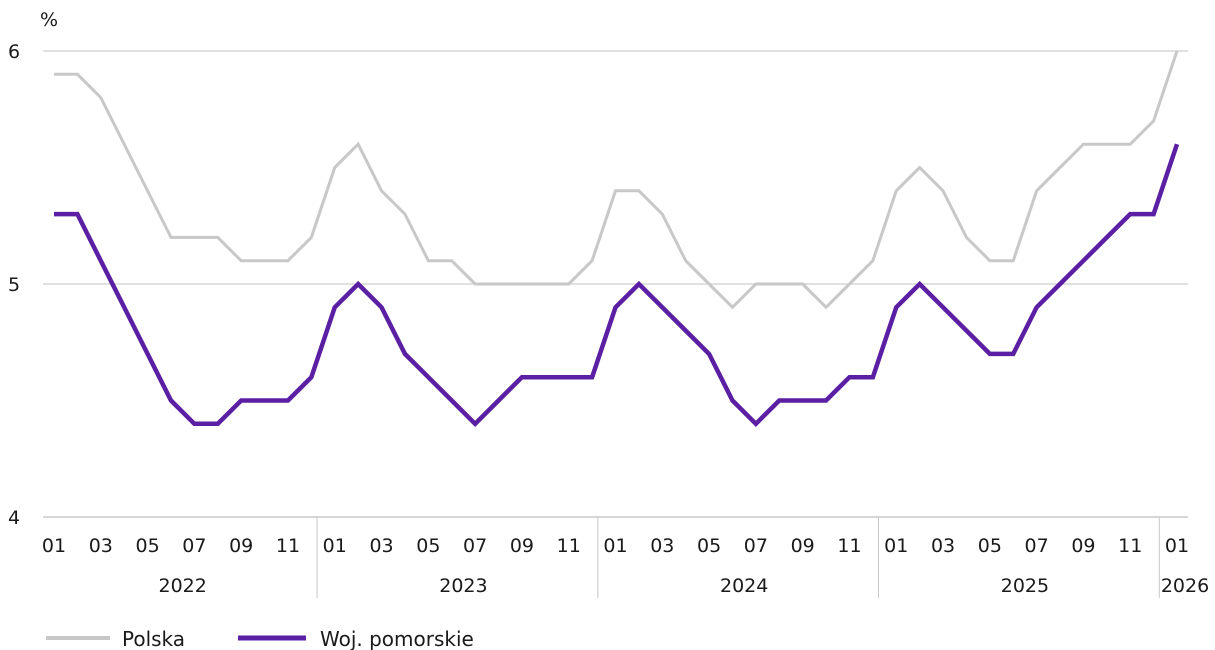 Image resolution: width=1215 pixels, height=650 pixels. Describe the element at coordinates (182, 586) in the screenshot. I see `year-label: 2022` at that location.